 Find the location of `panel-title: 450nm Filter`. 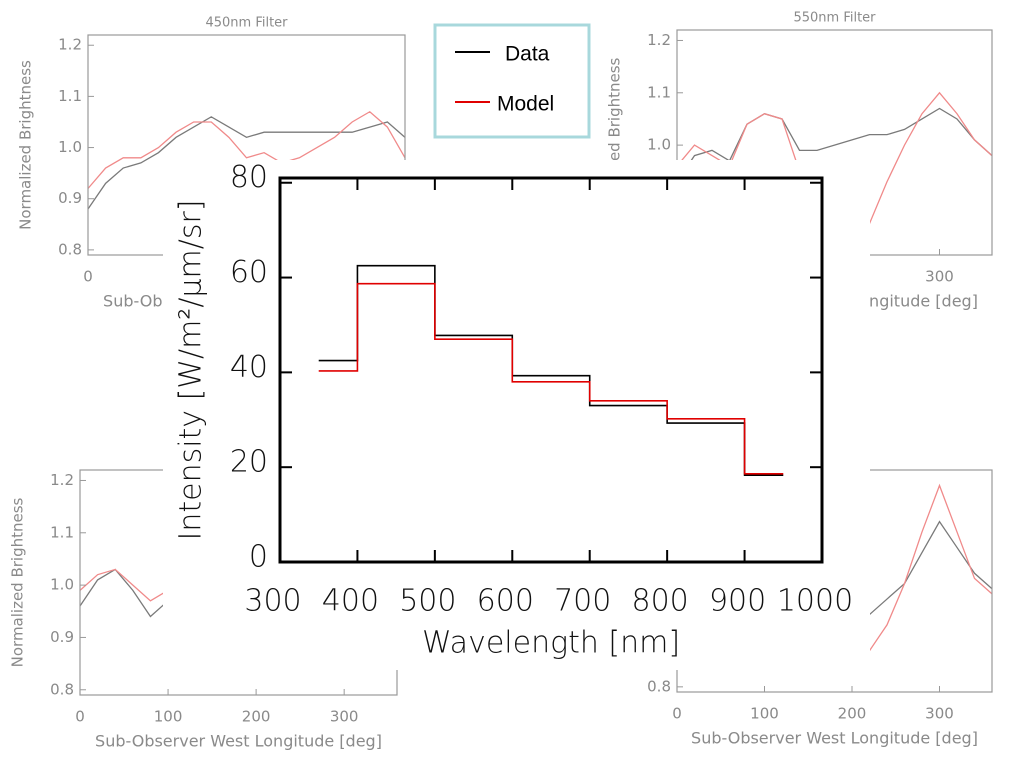

panel-title: 450nm Filter is located at coordinates (246, 23).